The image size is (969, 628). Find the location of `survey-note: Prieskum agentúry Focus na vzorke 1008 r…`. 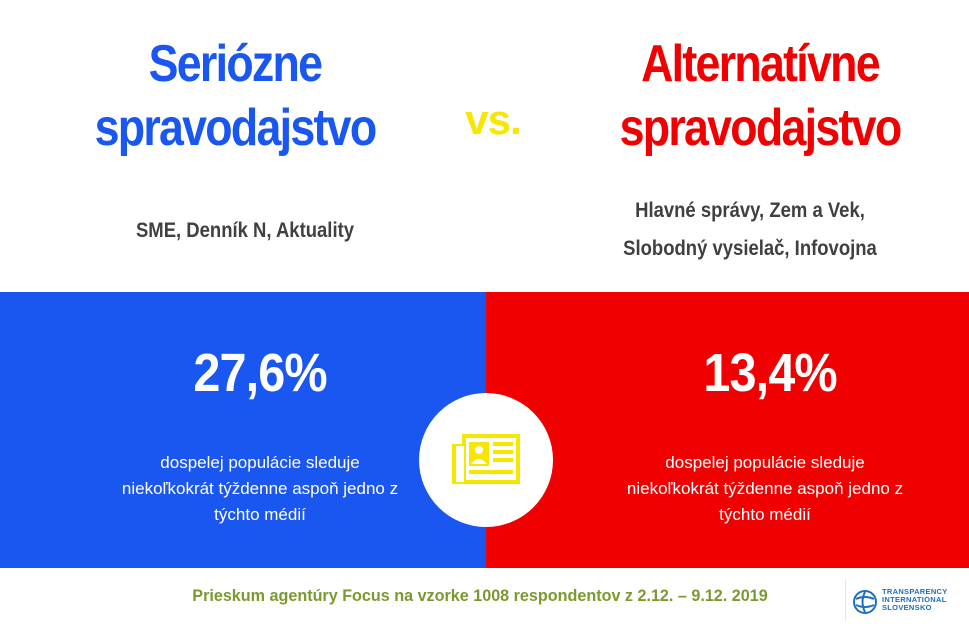

survey-note: Prieskum agentúry Focus na vzorke 1008 r… is located at coordinates (480, 595).